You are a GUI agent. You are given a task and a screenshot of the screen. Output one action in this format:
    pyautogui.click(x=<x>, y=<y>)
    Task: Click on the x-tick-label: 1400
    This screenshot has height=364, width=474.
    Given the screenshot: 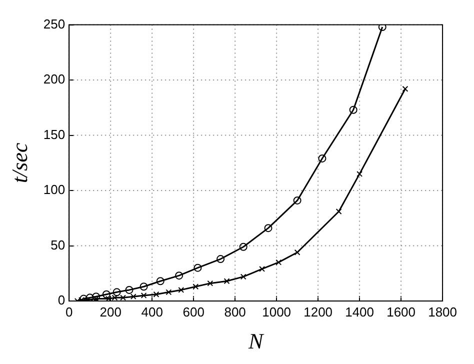 What is the action you would take?
    pyautogui.click(x=359, y=312)
    